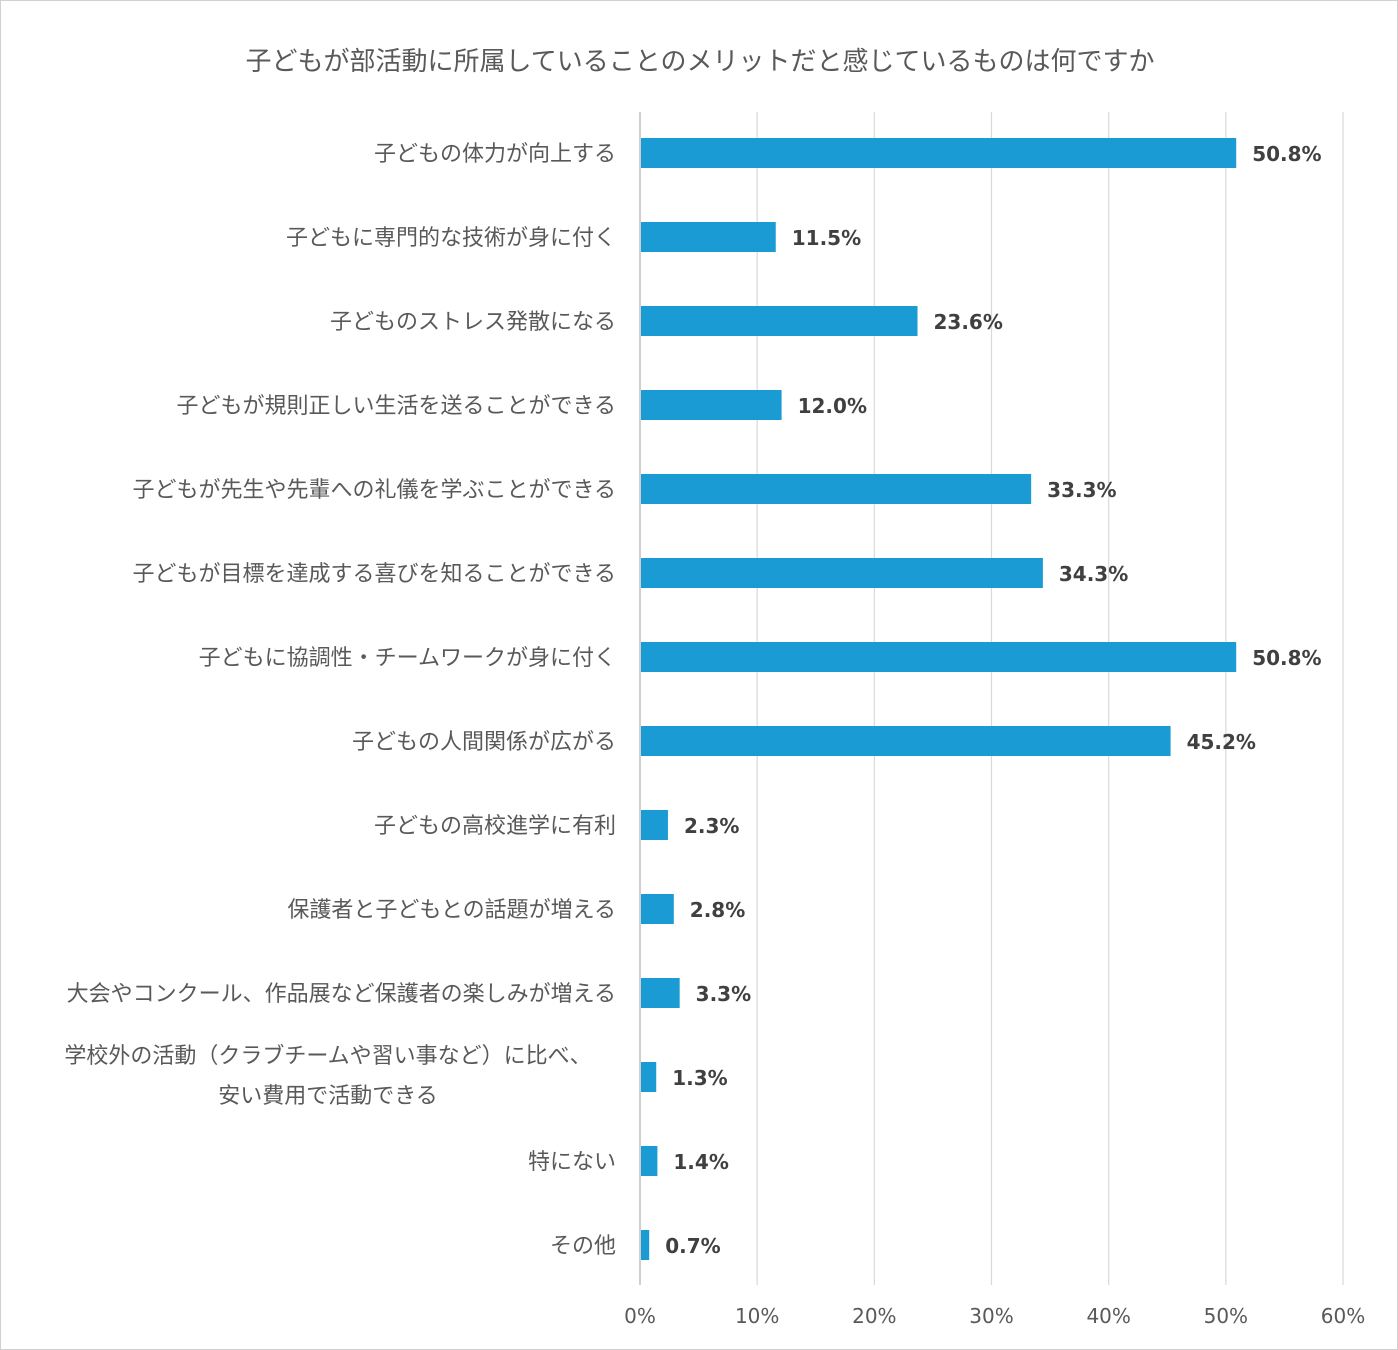 This screenshot has height=1350, width=1398. What do you see at coordinates (451, 238) in the screenshot?
I see `category-label: 子どもに専門的な技術が身に付く` at bounding box center [451, 238].